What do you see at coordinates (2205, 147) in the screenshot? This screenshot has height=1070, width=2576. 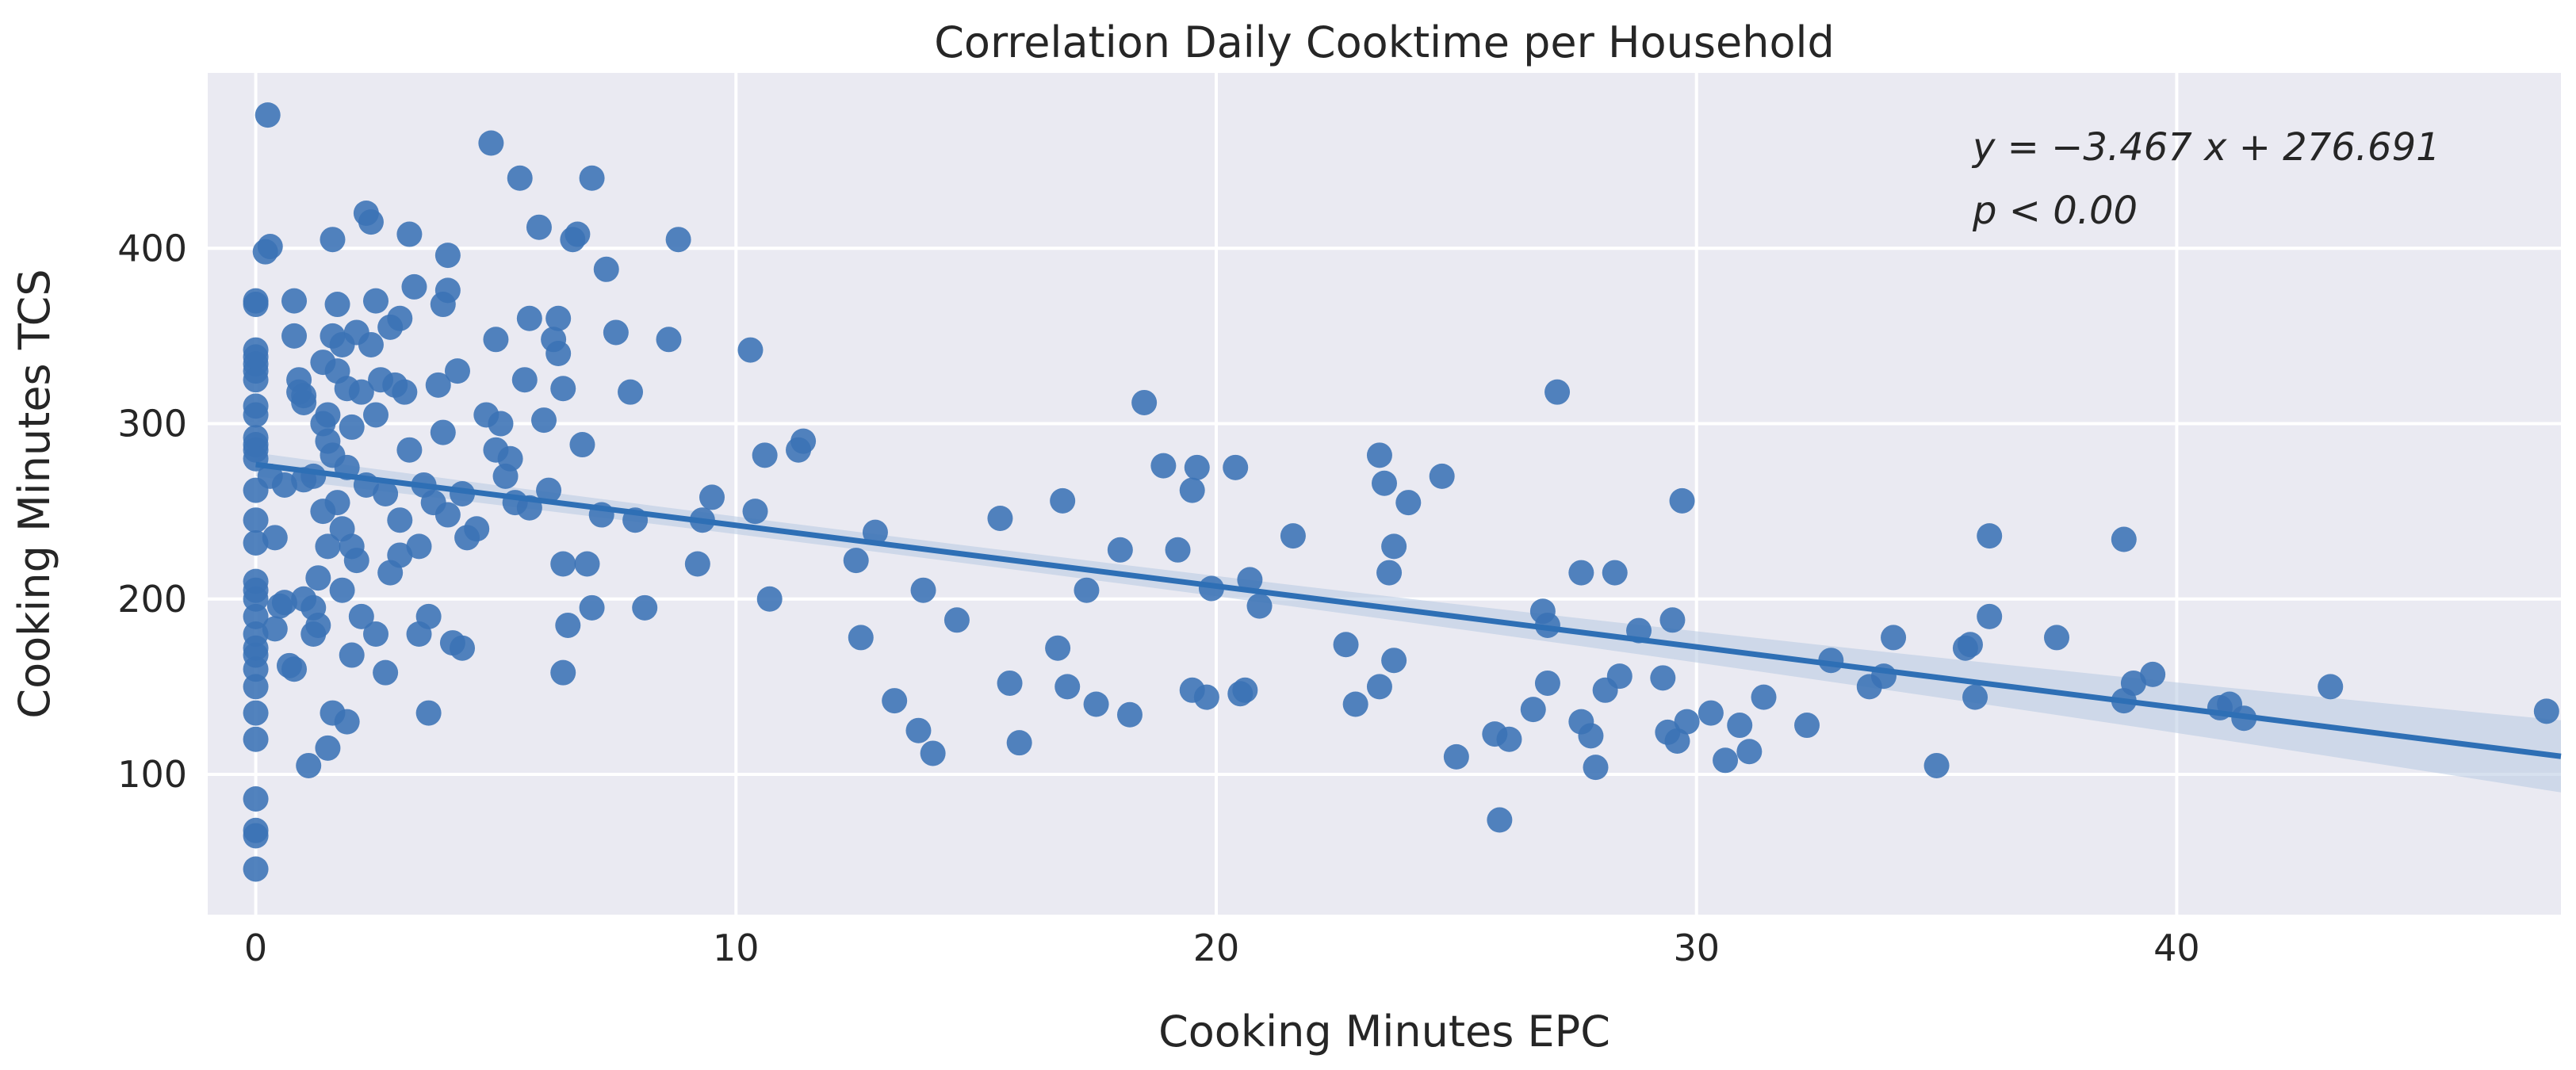 I see `regression-equation: y = −3.467 x + 276.691` at bounding box center [2205, 147].